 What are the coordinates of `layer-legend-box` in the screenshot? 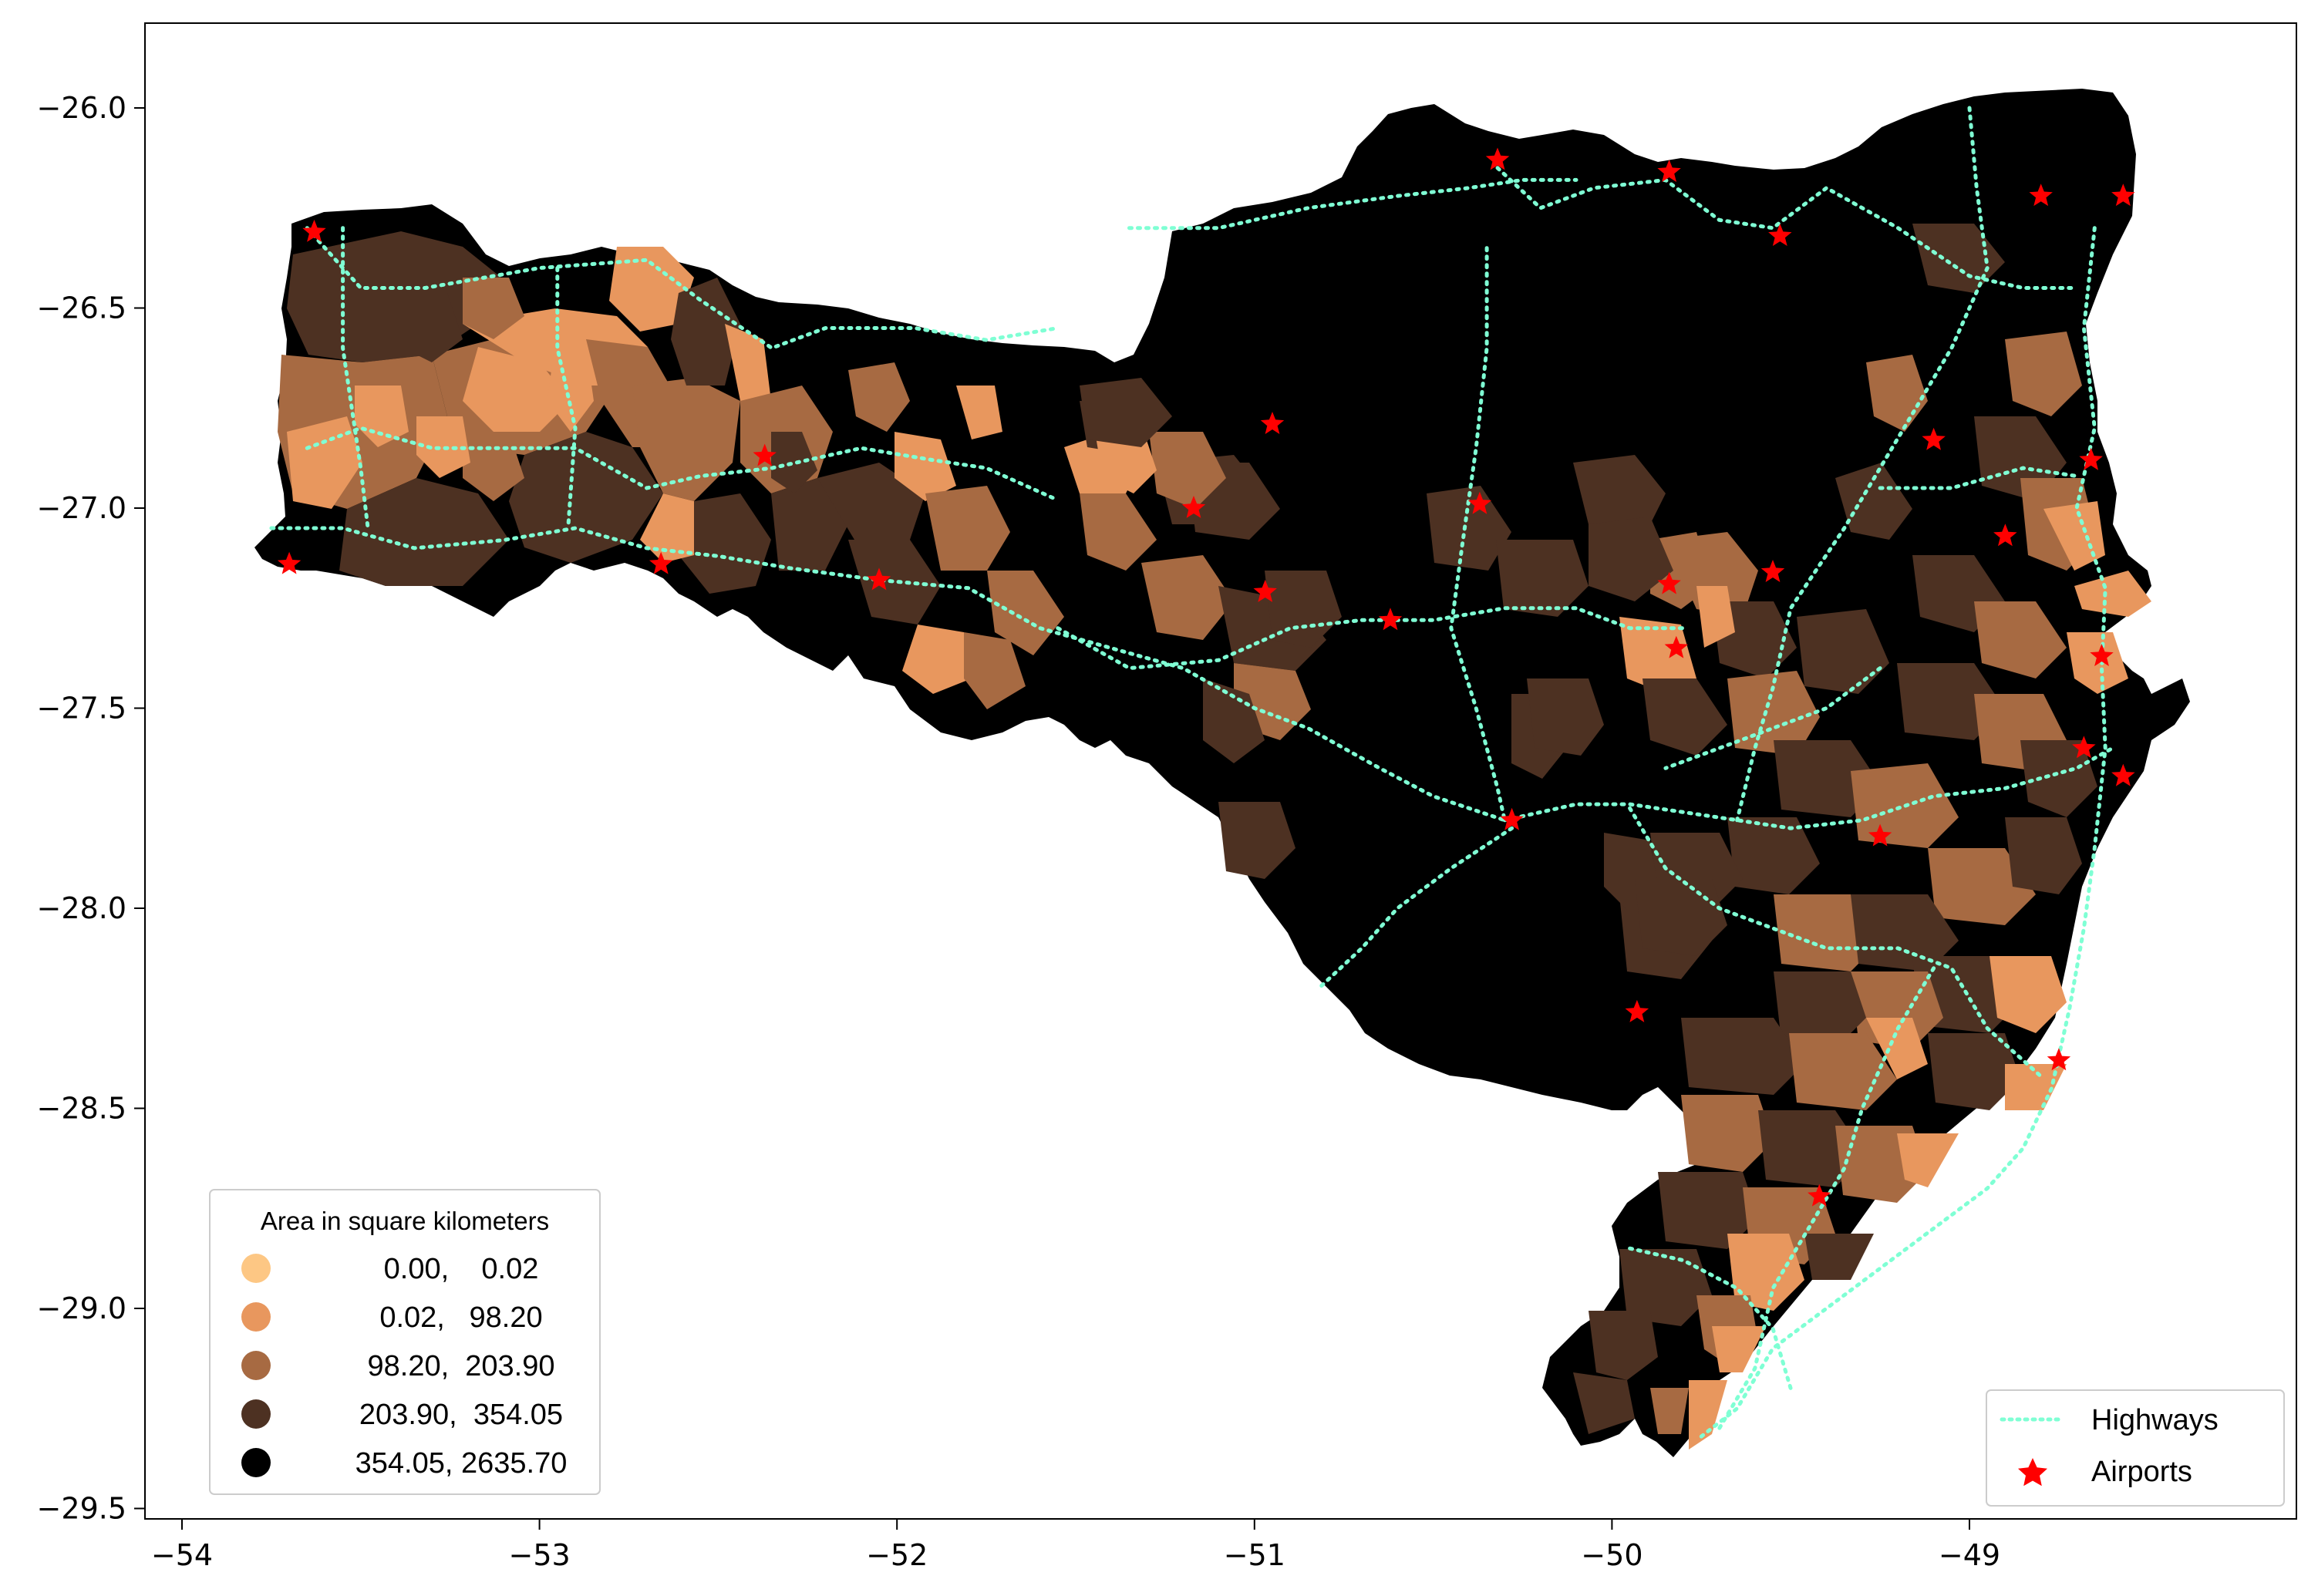 It's located at (2135, 1448).